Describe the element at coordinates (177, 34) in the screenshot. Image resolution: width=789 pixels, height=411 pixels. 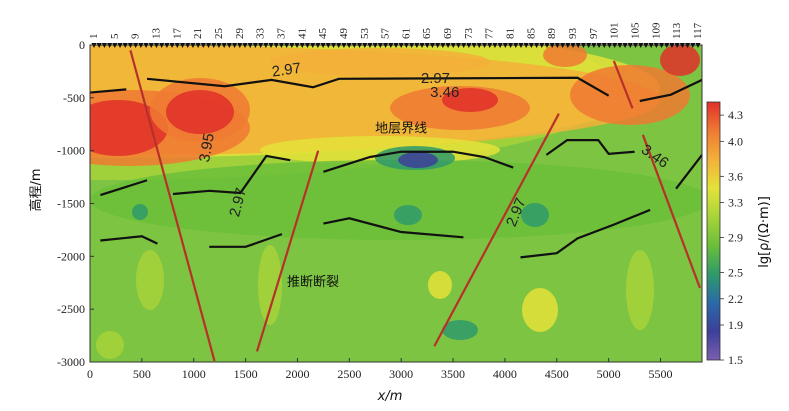
I see `station-label: 17` at that location.